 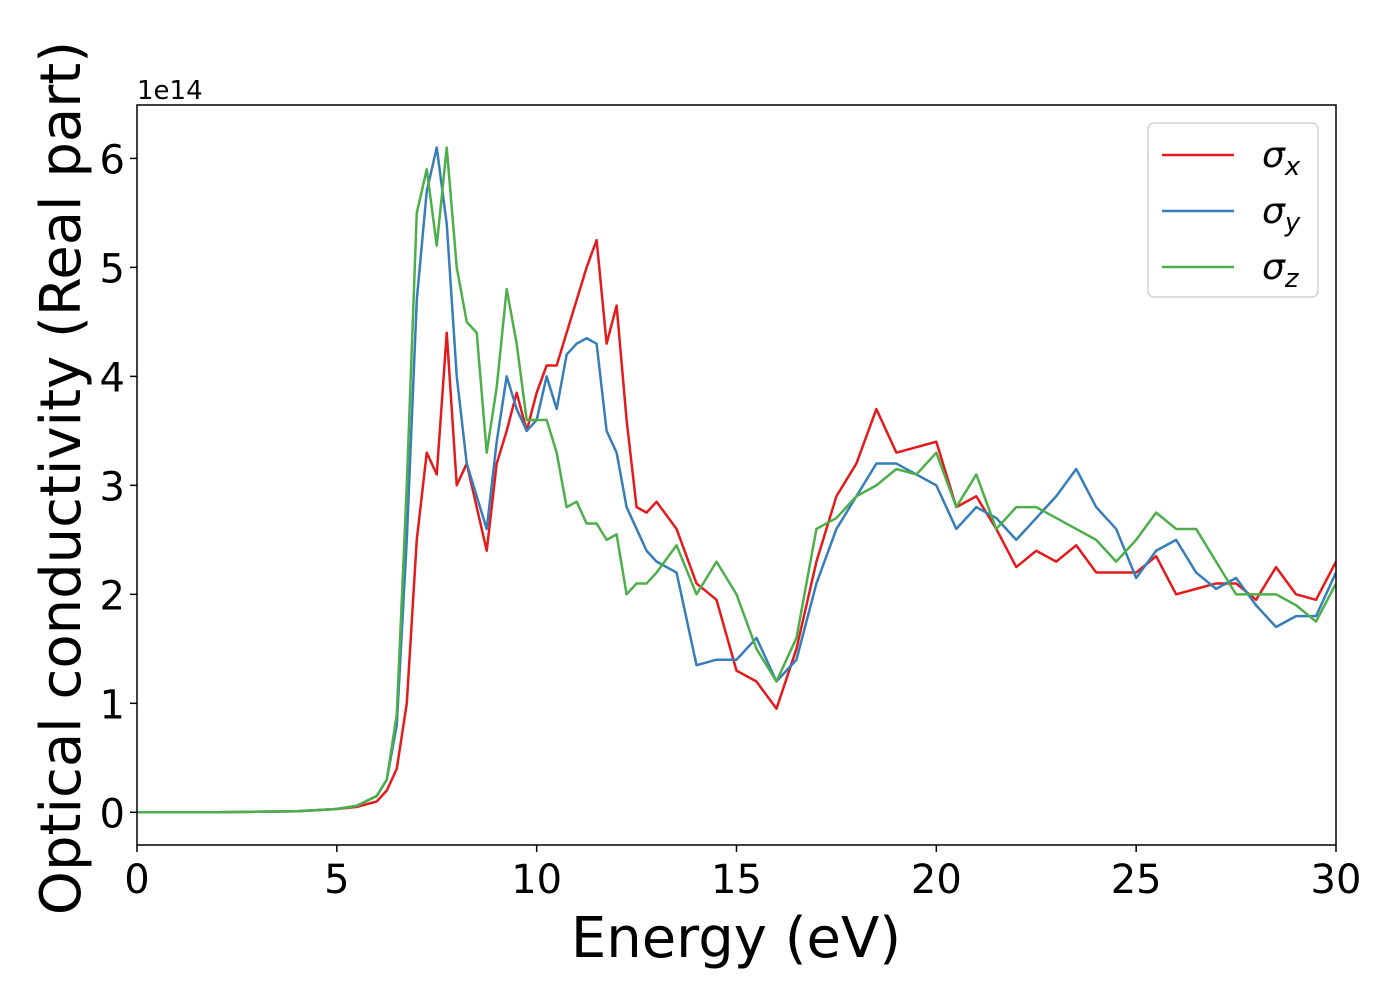 What do you see at coordinates (536, 880) in the screenshot?
I see `x-tick-label: 10` at bounding box center [536, 880].